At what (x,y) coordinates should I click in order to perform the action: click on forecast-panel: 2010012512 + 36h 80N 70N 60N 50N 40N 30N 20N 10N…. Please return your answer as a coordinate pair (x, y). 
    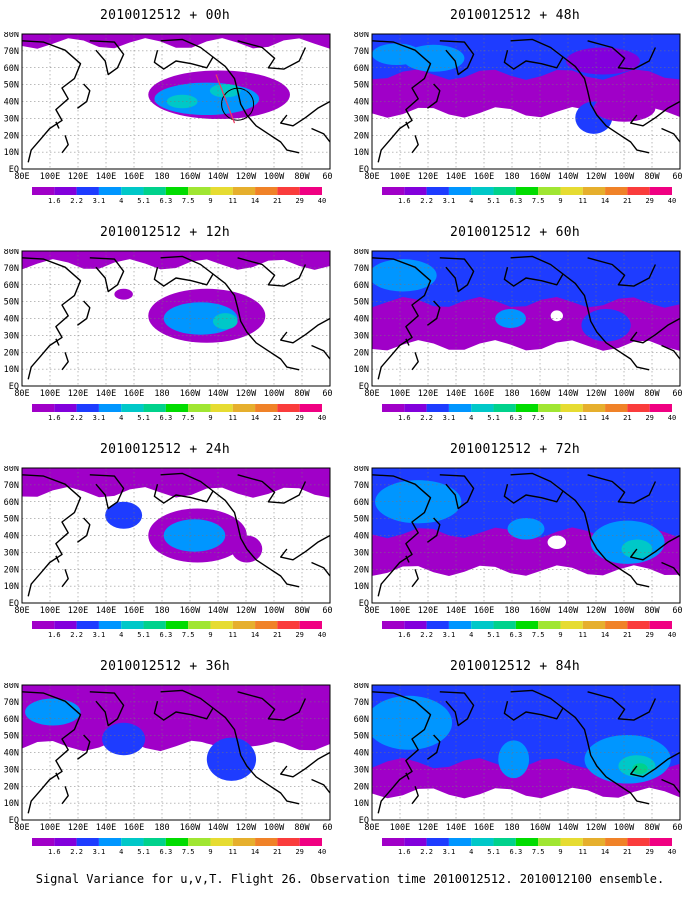
    Looking at the image, I should click on (166, 769).